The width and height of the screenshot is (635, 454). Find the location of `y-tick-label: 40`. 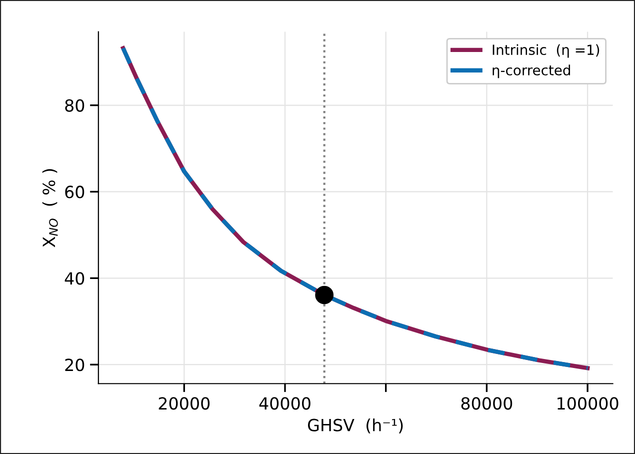

y-tick-label: 40 is located at coordinates (74, 278).